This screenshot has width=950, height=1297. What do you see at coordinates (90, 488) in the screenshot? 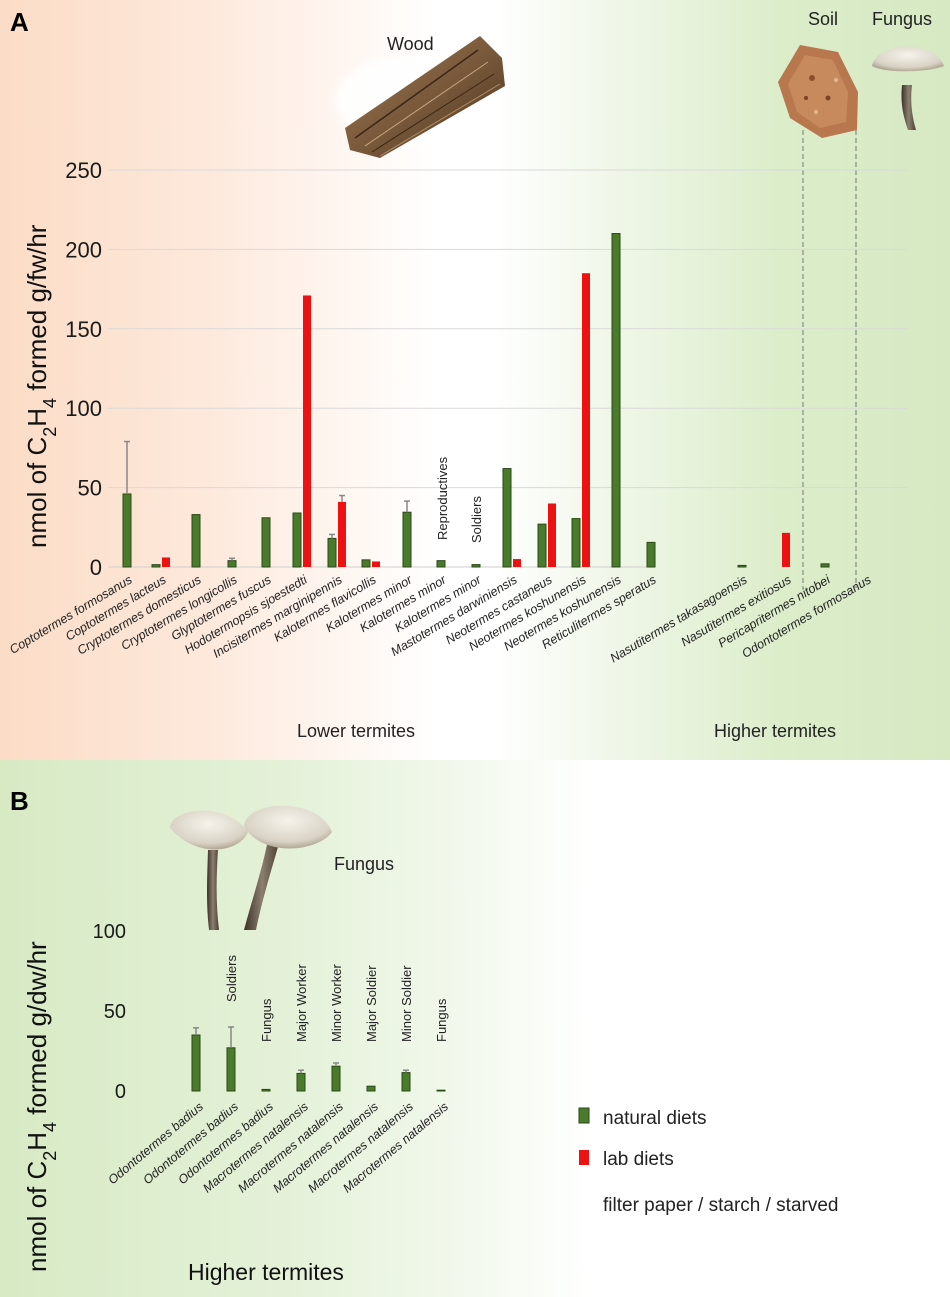
I see `y-tick-a-50: 50` at bounding box center [90, 488].